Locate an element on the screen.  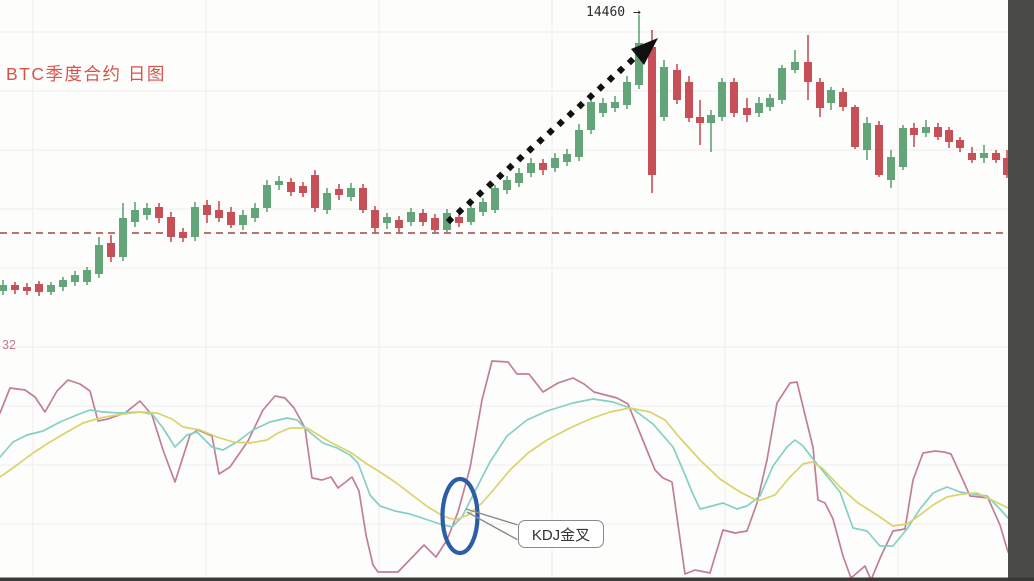
trend-arrowhead-icon is located at coordinates (644, 51).